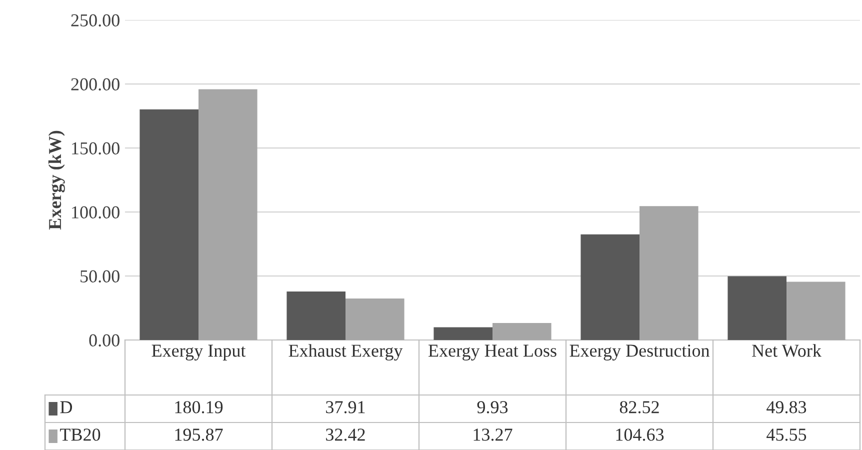  What do you see at coordinates (95, 20) in the screenshot?
I see `y-tick-label: 250.00` at bounding box center [95, 20].